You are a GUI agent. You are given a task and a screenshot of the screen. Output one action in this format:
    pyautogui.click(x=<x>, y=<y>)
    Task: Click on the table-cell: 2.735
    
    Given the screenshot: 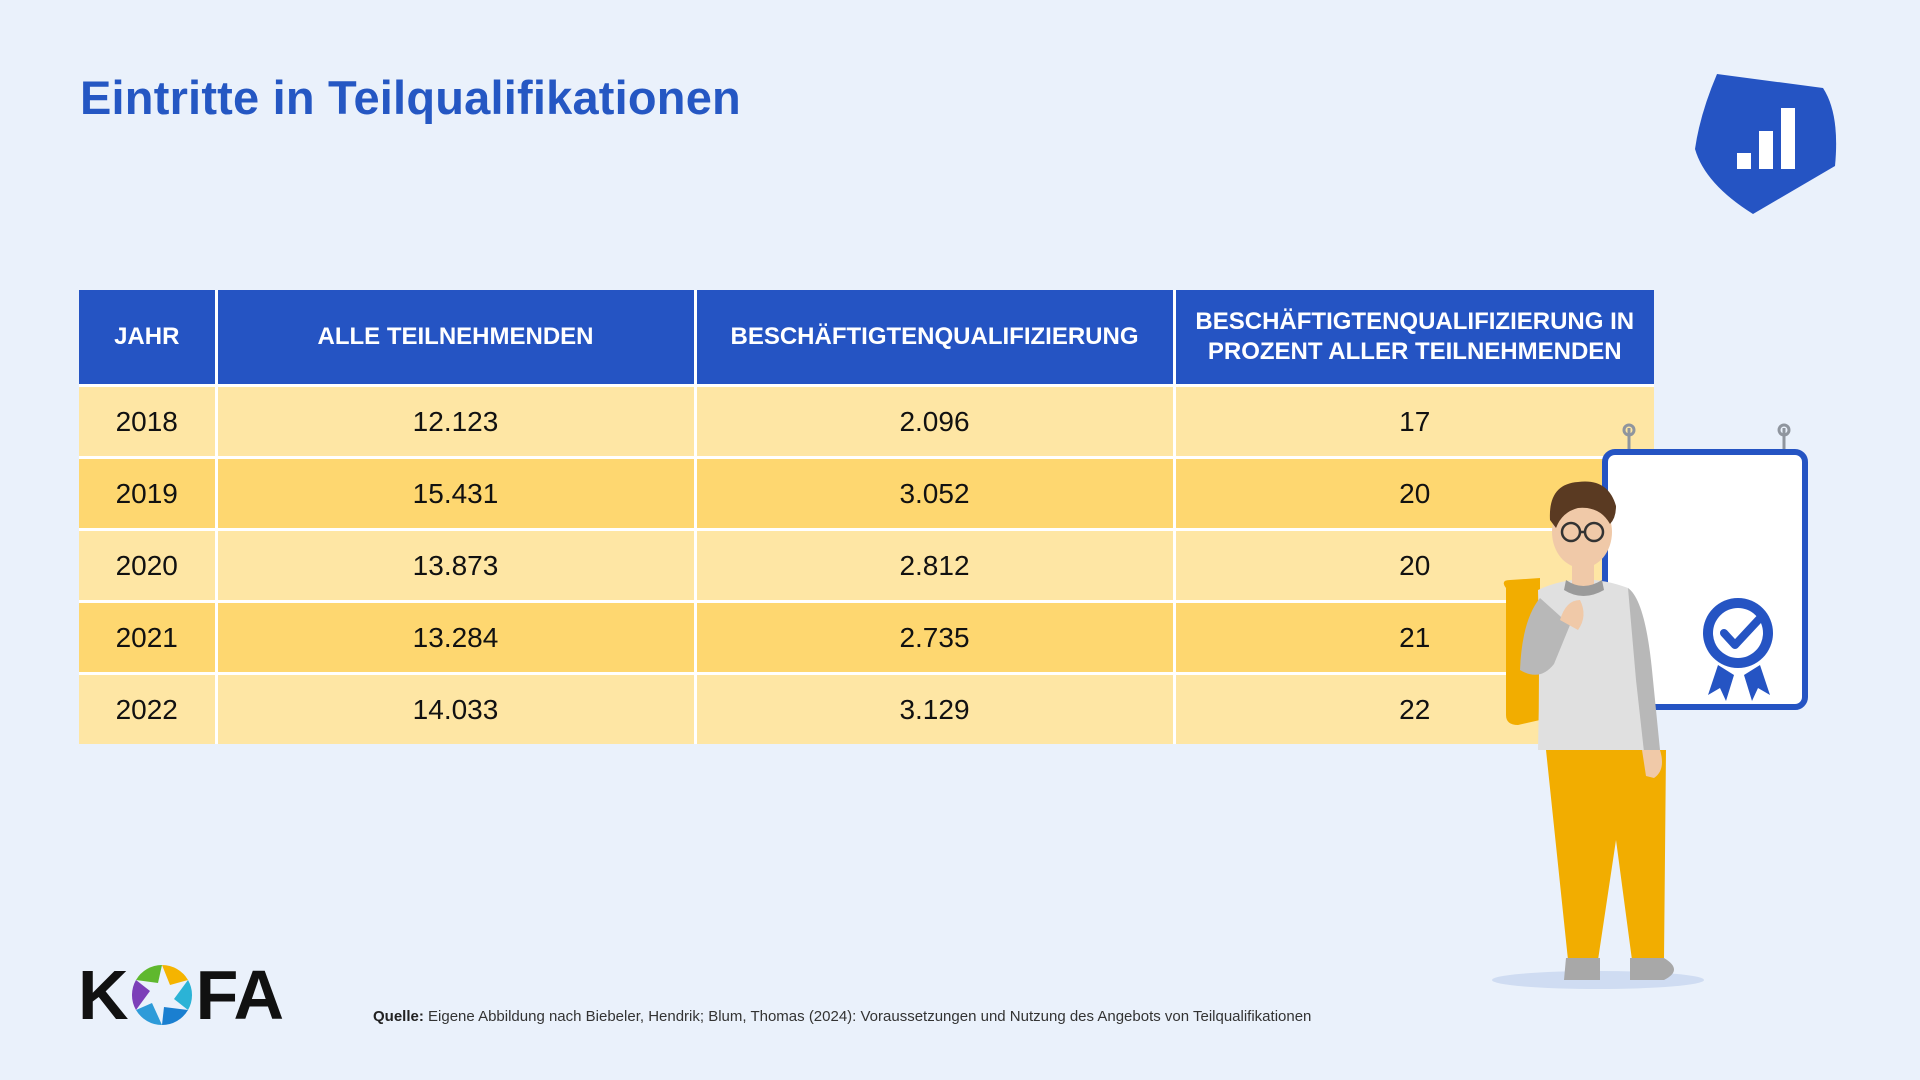 What is the action you would take?
    pyautogui.click(x=934, y=637)
    